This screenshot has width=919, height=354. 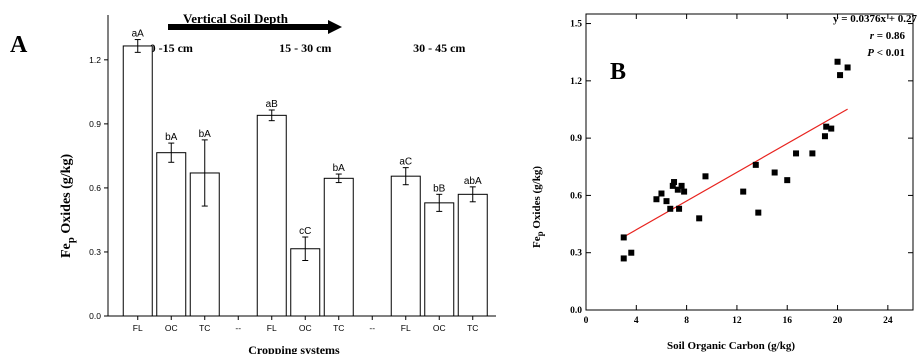 I want to click on x-tick-label: 12, so click(x=737, y=321).